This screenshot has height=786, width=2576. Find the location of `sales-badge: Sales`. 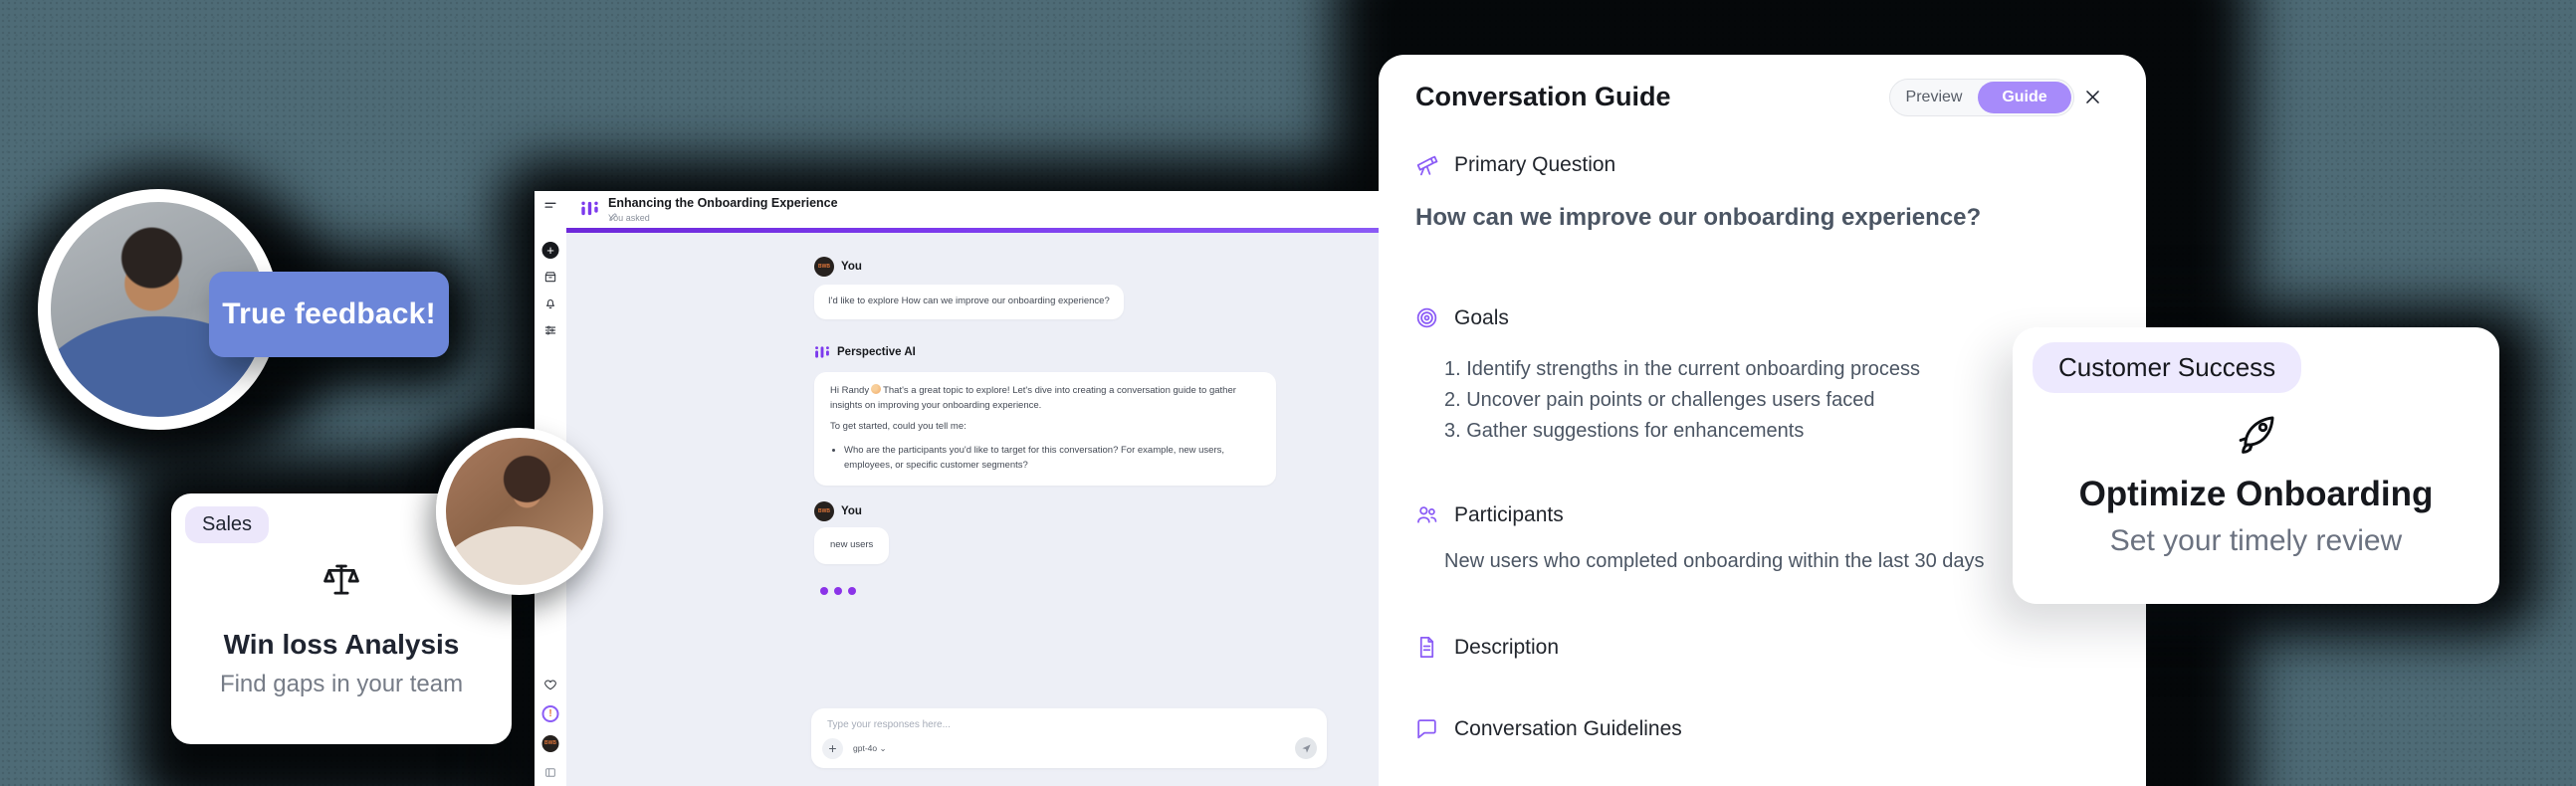

sales-badge: Sales is located at coordinates (227, 524).